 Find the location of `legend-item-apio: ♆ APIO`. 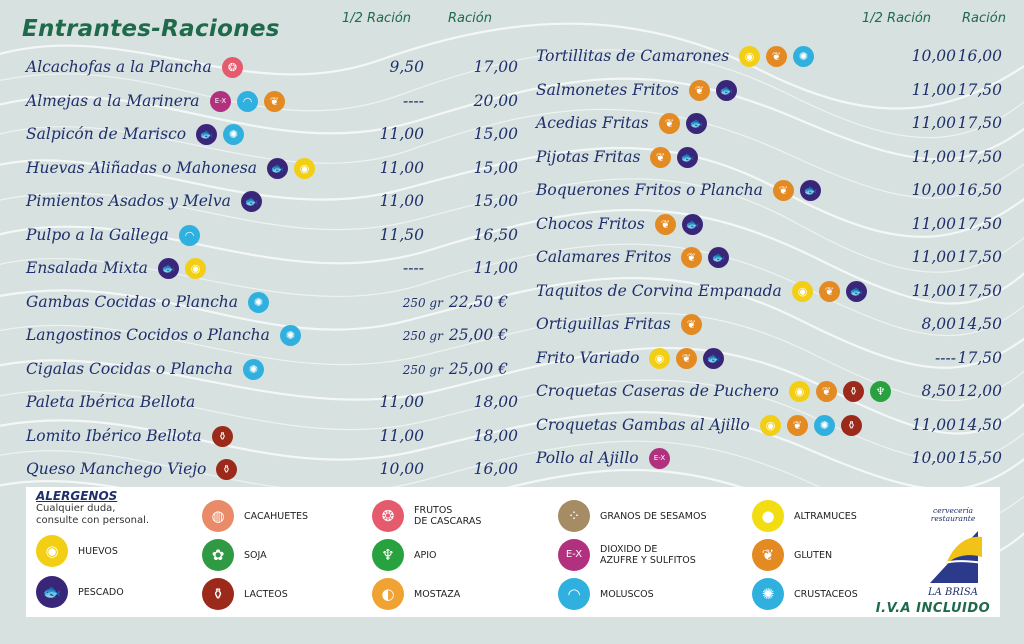

legend-item-apio: ♆ APIO is located at coordinates (404, 555).